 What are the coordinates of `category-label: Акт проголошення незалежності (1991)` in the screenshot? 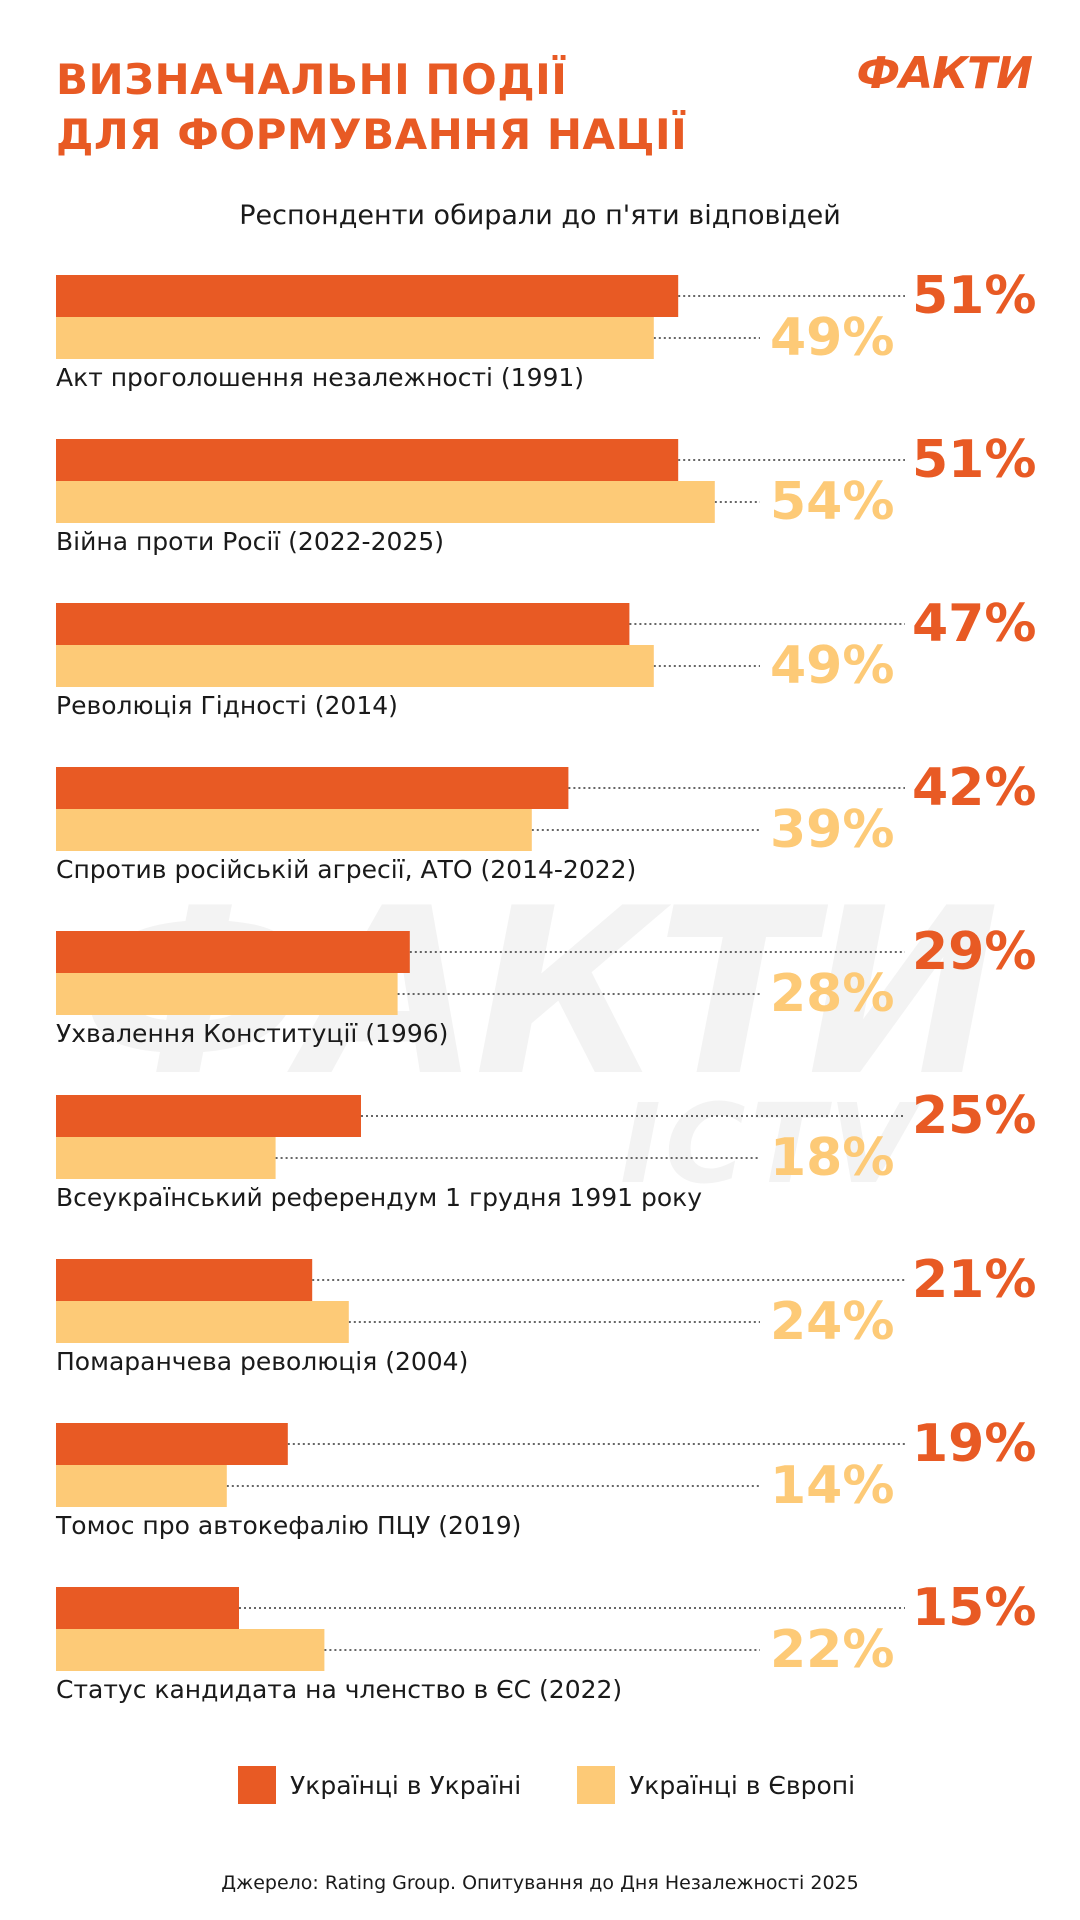 It's located at (320, 377).